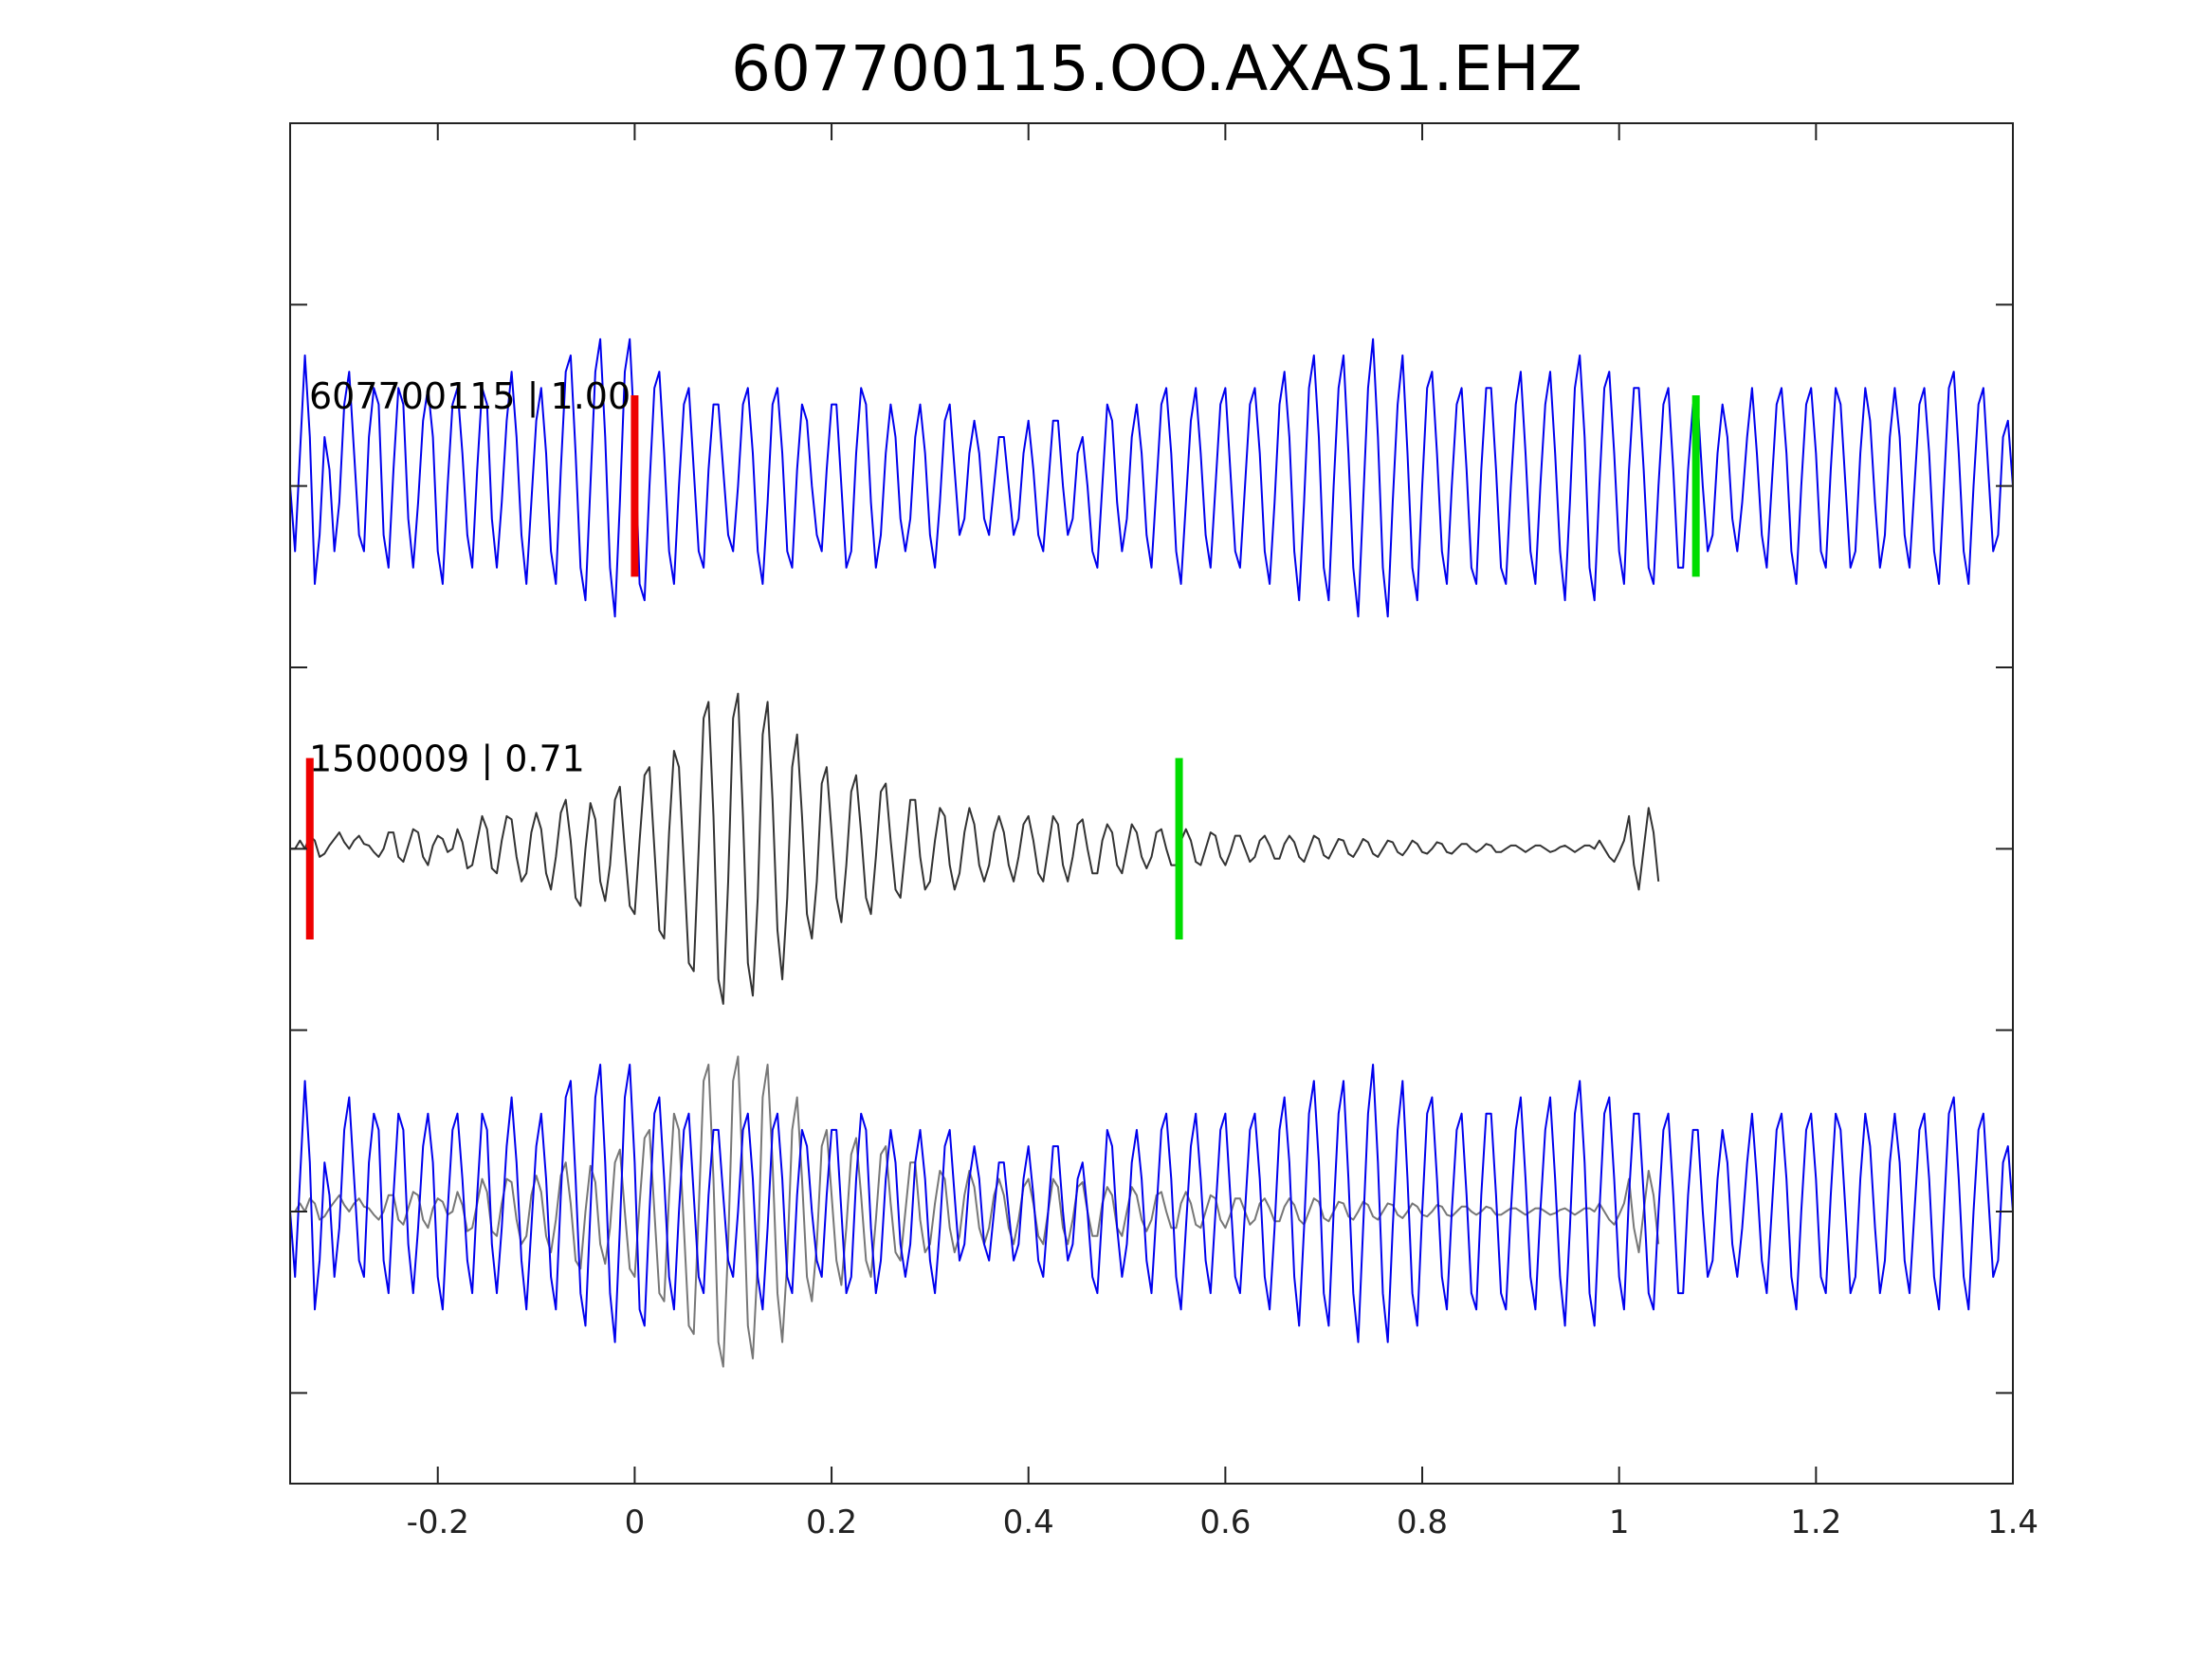 This screenshot has height=1659, width=2212. What do you see at coordinates (635, 1522) in the screenshot?
I see `x-tick-label: 0` at bounding box center [635, 1522].